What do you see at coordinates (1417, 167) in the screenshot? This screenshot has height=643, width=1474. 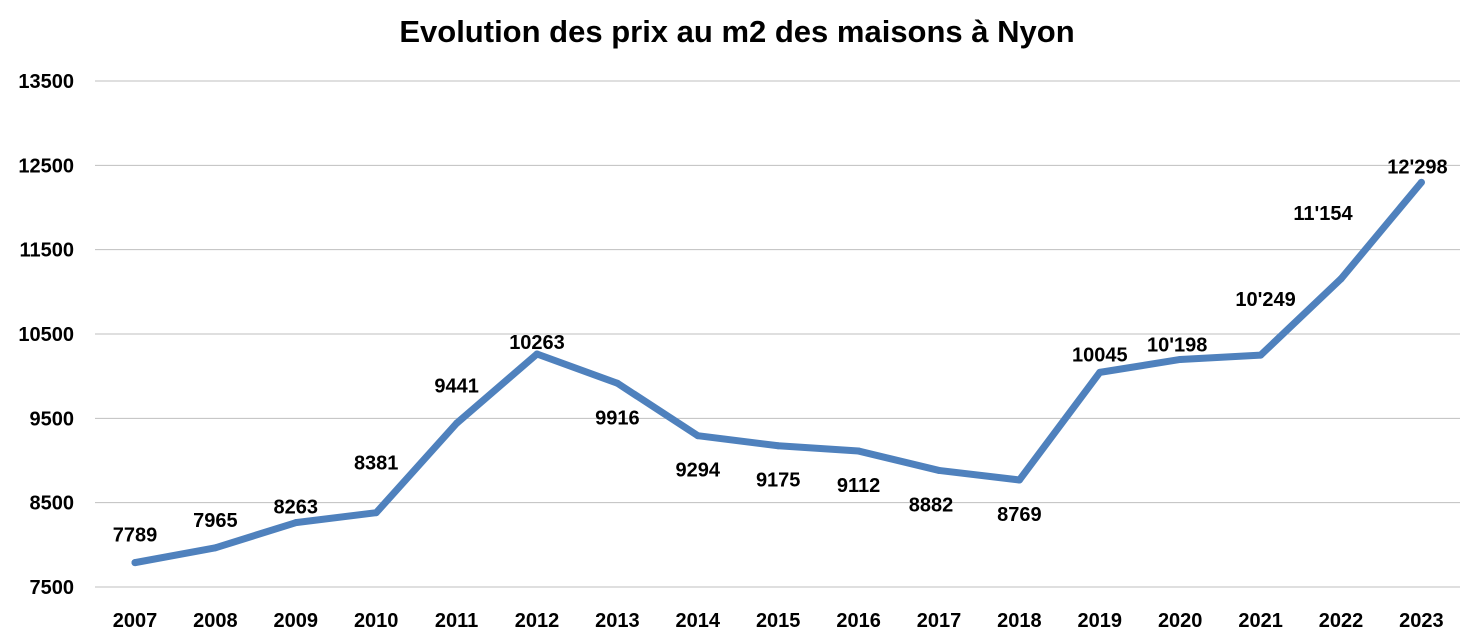 I see `data-label: 12'298` at bounding box center [1417, 167].